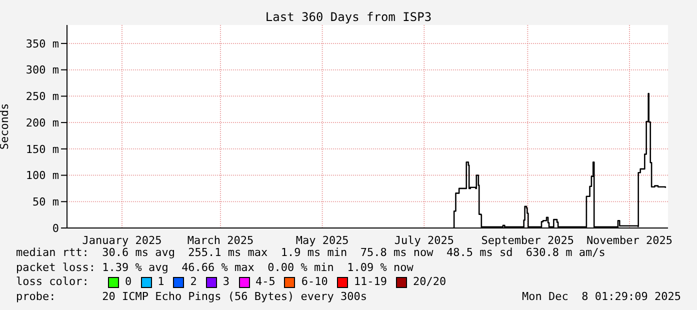 This screenshot has width=697, height=310. Describe the element at coordinates (322, 240) in the screenshot. I see `x-tick-label: May 2025` at that location.